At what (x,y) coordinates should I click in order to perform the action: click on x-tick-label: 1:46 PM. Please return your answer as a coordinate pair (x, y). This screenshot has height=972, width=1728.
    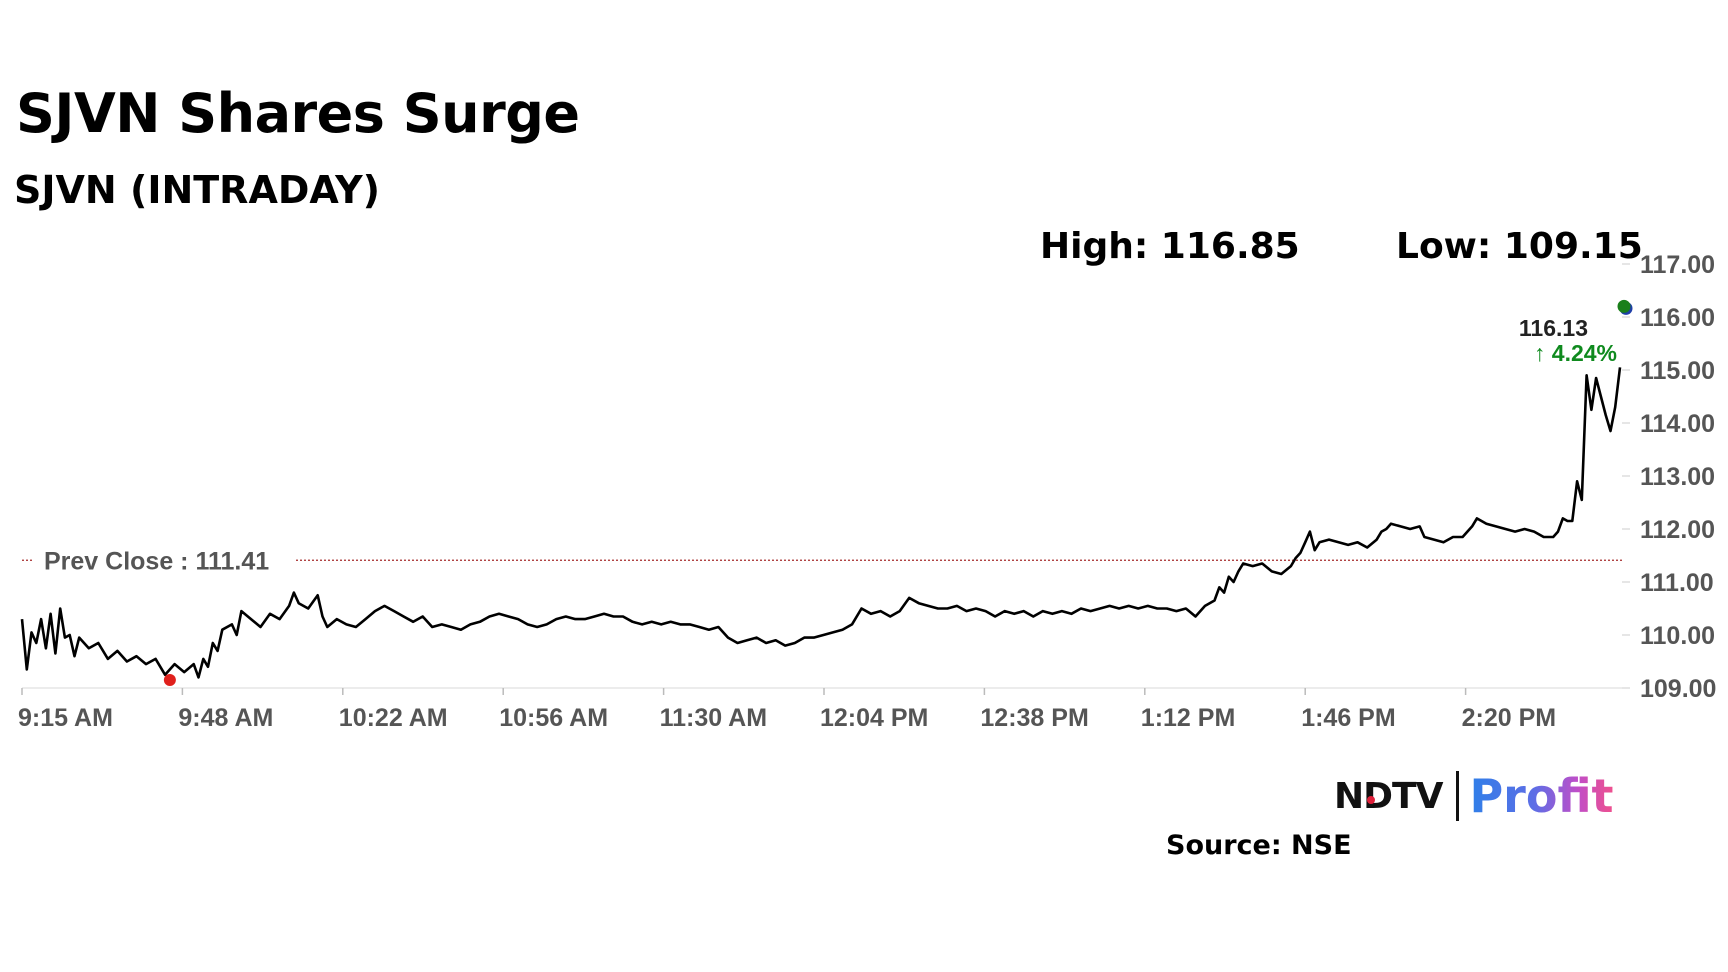
    Looking at the image, I should click on (1348, 718).